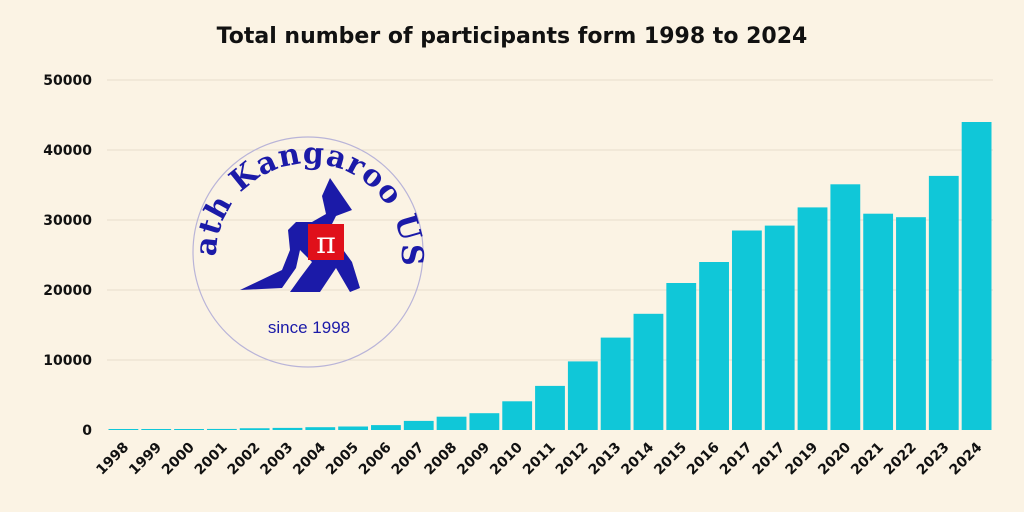 This screenshot has height=512, width=1024. I want to click on x-tick-label: 2021, so click(867, 459).